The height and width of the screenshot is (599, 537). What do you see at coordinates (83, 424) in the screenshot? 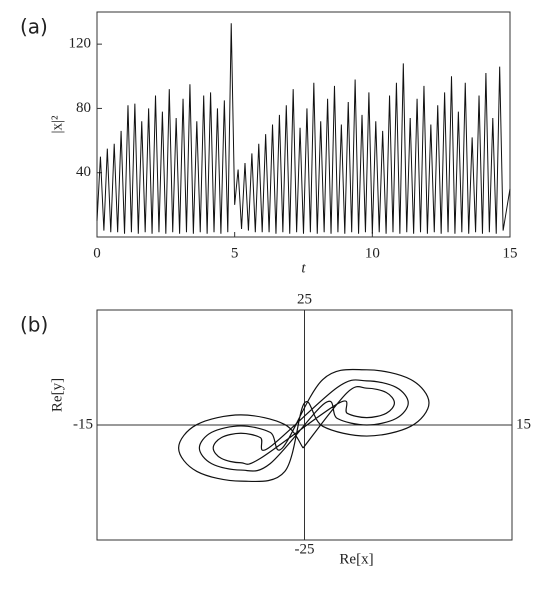
I see `x-tick-label: -15` at bounding box center [83, 424].